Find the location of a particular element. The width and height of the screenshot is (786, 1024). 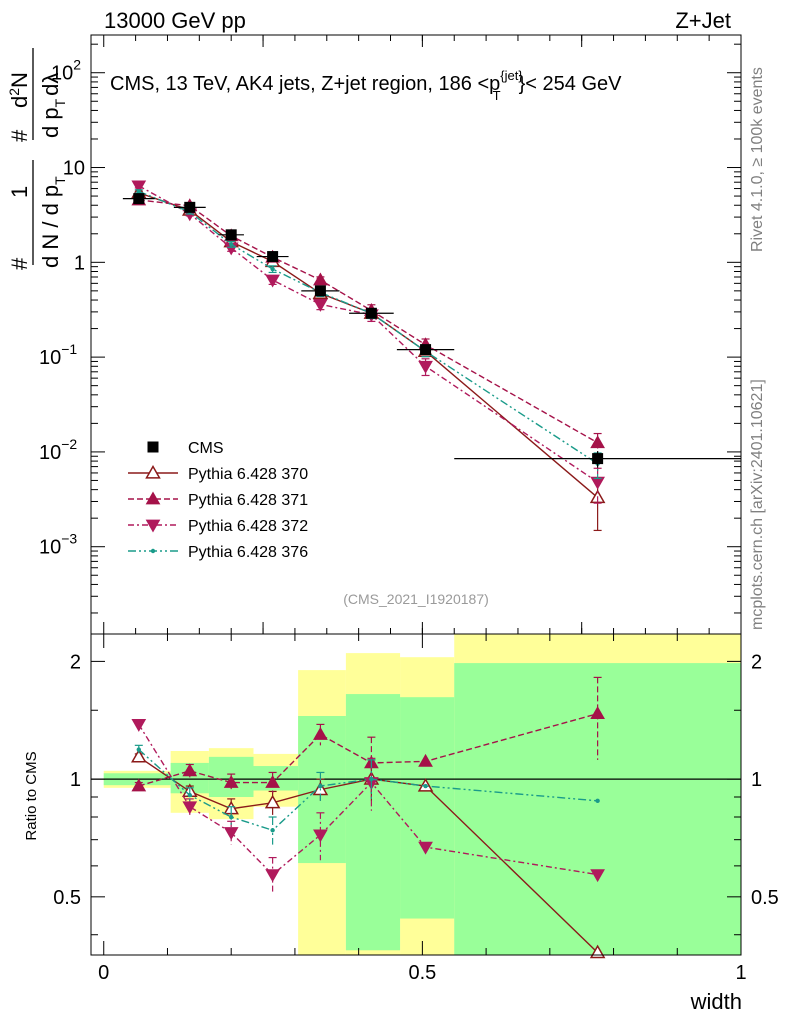

svg-text: d pTdλ is located at coordinates (53, 105).